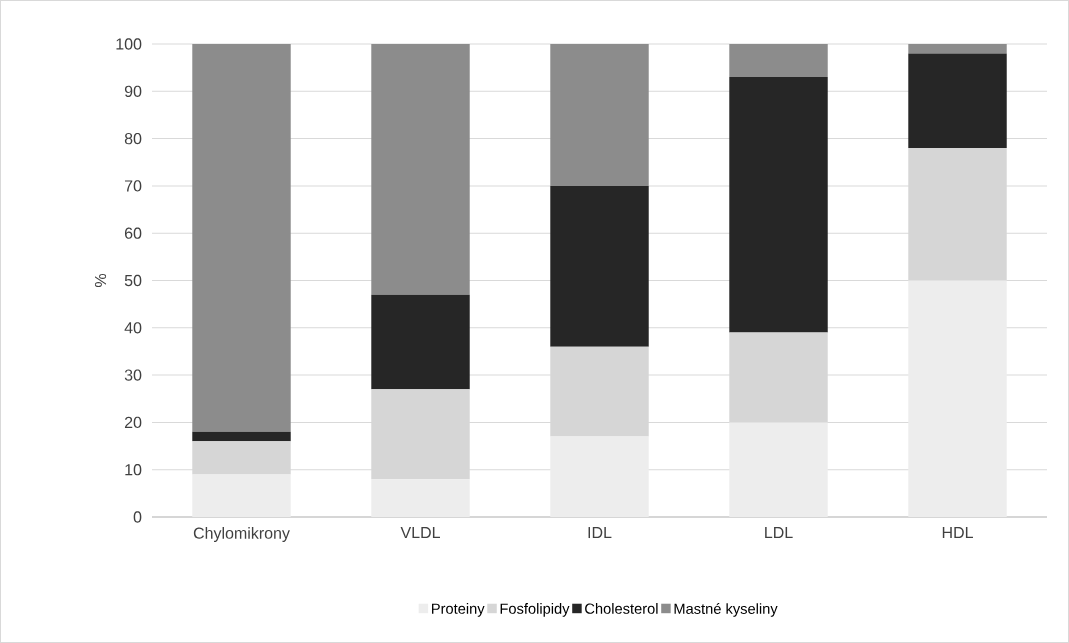 Image resolution: width=1069 pixels, height=643 pixels. Describe the element at coordinates (779, 533) in the screenshot. I see `x-tick-label: LDL` at that location.